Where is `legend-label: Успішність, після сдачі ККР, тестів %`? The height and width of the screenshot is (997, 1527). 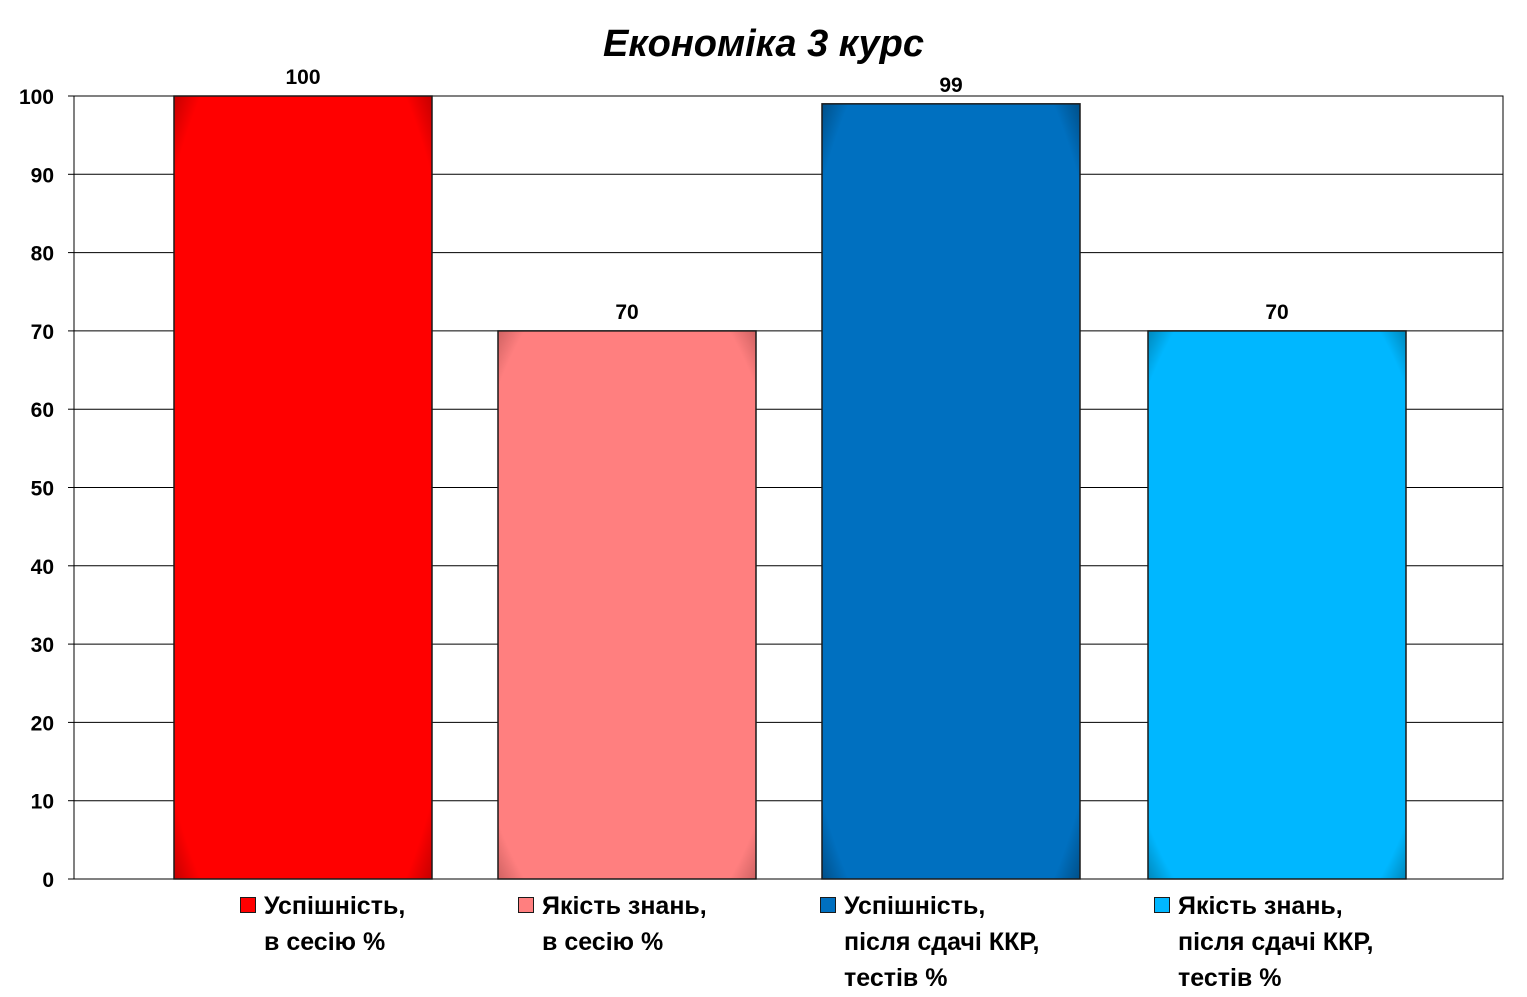 legend-label: Успішність, після сдачі ККР, тестів % is located at coordinates (942, 942).